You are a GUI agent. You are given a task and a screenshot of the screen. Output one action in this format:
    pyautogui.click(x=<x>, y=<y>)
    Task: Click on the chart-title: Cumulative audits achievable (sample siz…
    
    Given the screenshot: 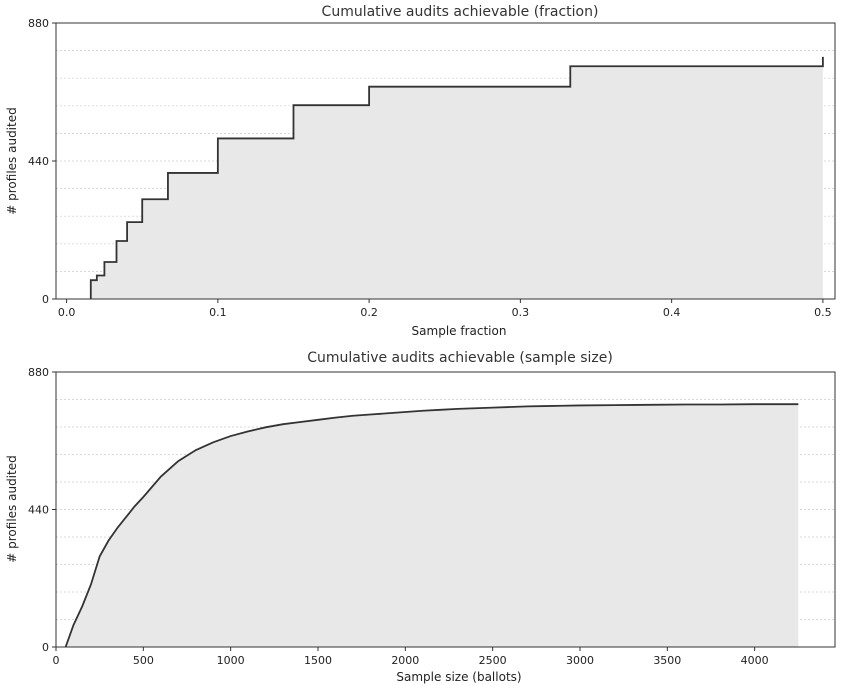 What is the action you would take?
    pyautogui.click(x=460, y=358)
    